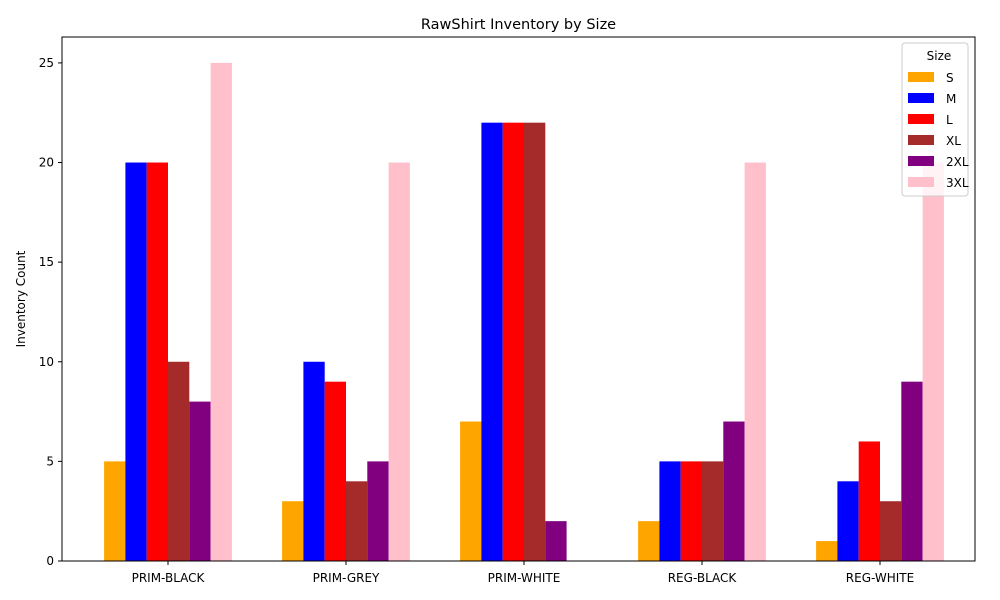 The height and width of the screenshot is (600, 1000). I want to click on bar-2xl-prim-grey, so click(378, 511).